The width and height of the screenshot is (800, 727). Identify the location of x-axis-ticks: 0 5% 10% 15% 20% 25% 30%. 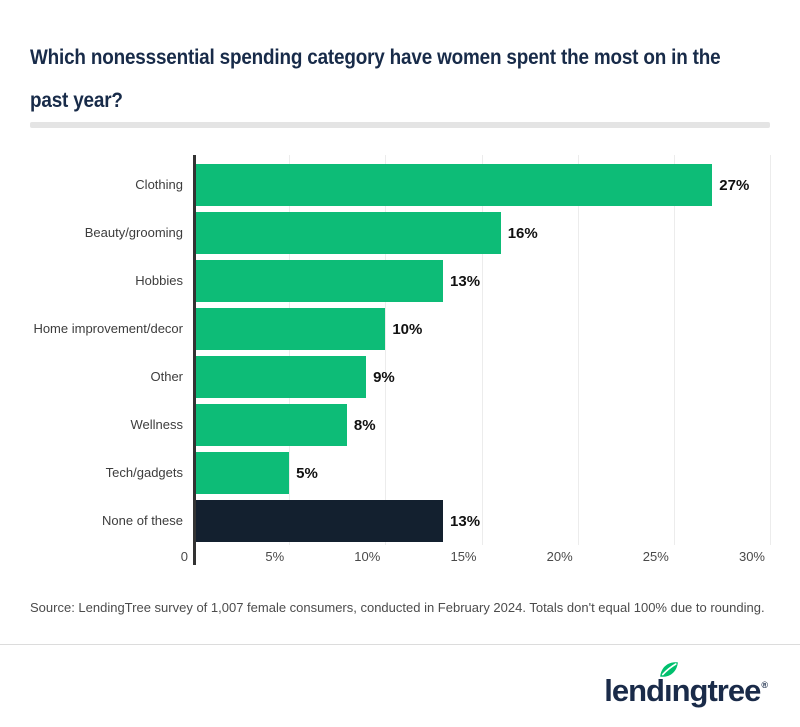
(475, 558).